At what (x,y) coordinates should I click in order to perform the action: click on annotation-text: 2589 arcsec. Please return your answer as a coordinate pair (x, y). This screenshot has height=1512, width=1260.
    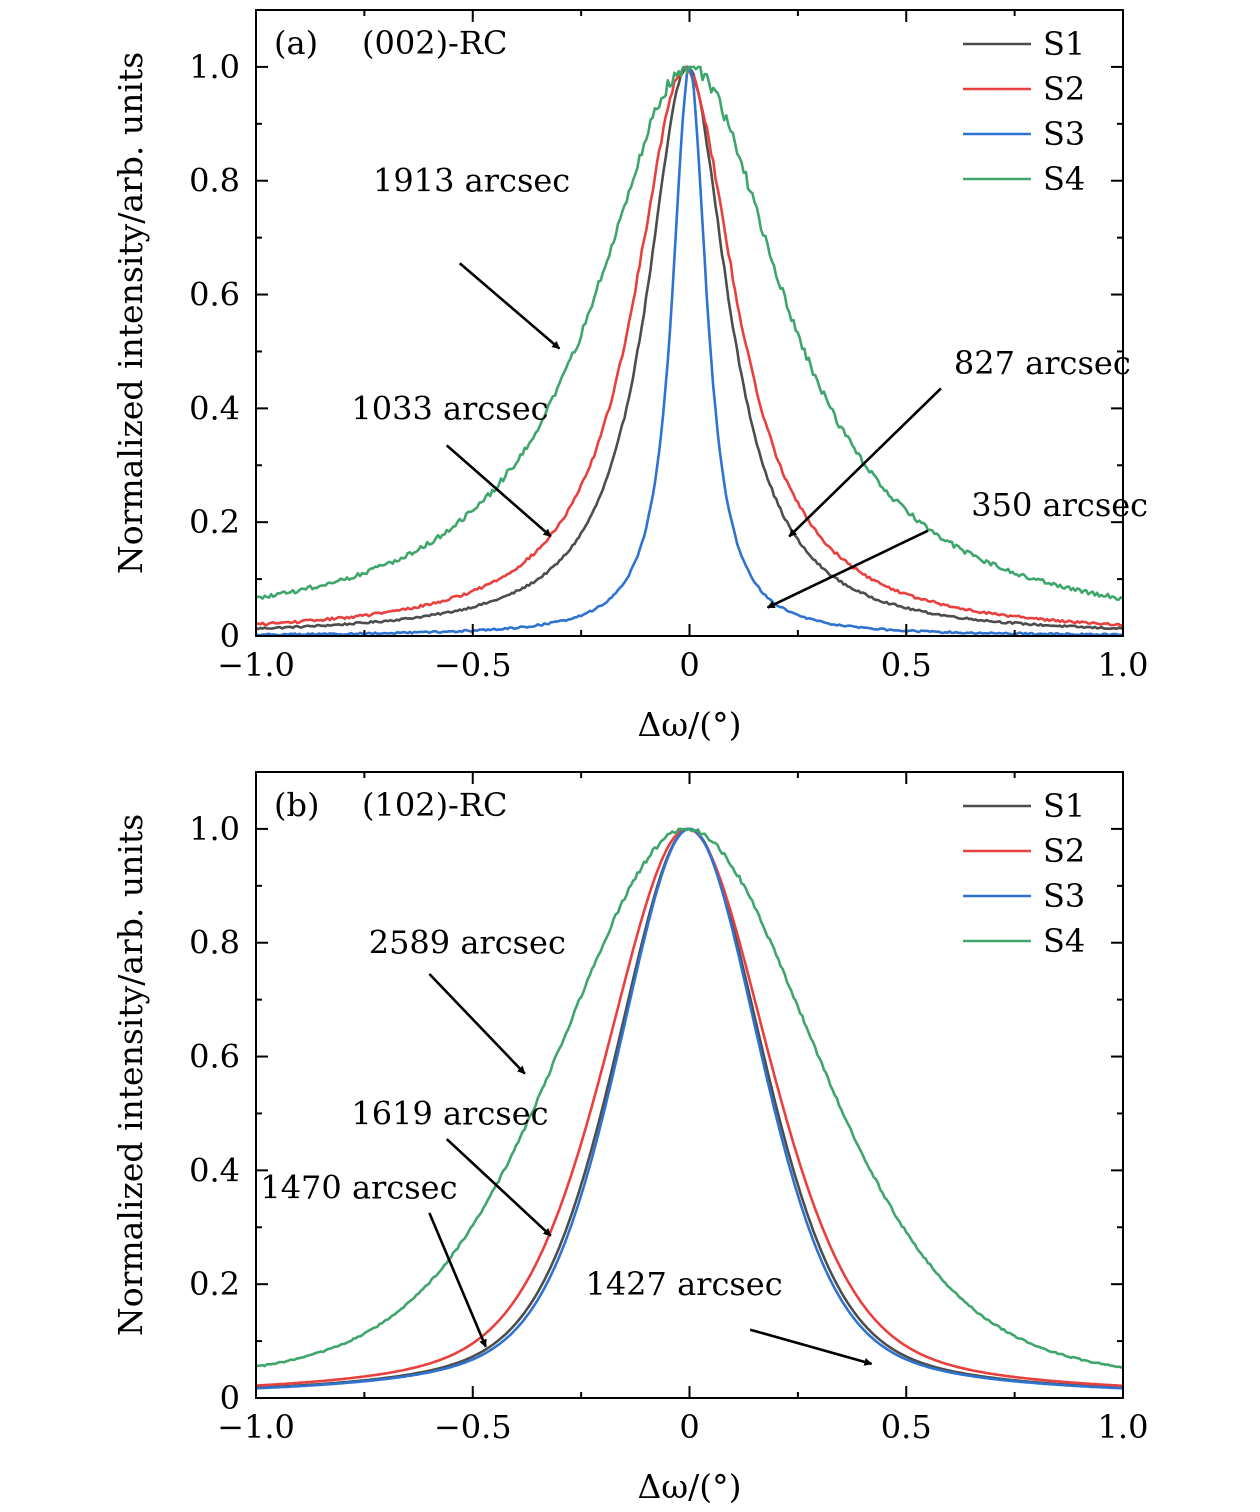
    Looking at the image, I should click on (467, 943).